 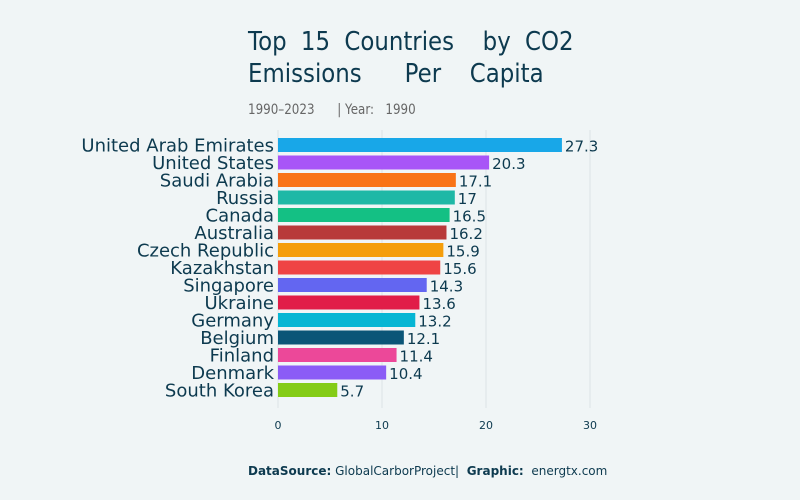 What do you see at coordinates (569, 471) in the screenshot?
I see `graphic: energtx.com` at bounding box center [569, 471].